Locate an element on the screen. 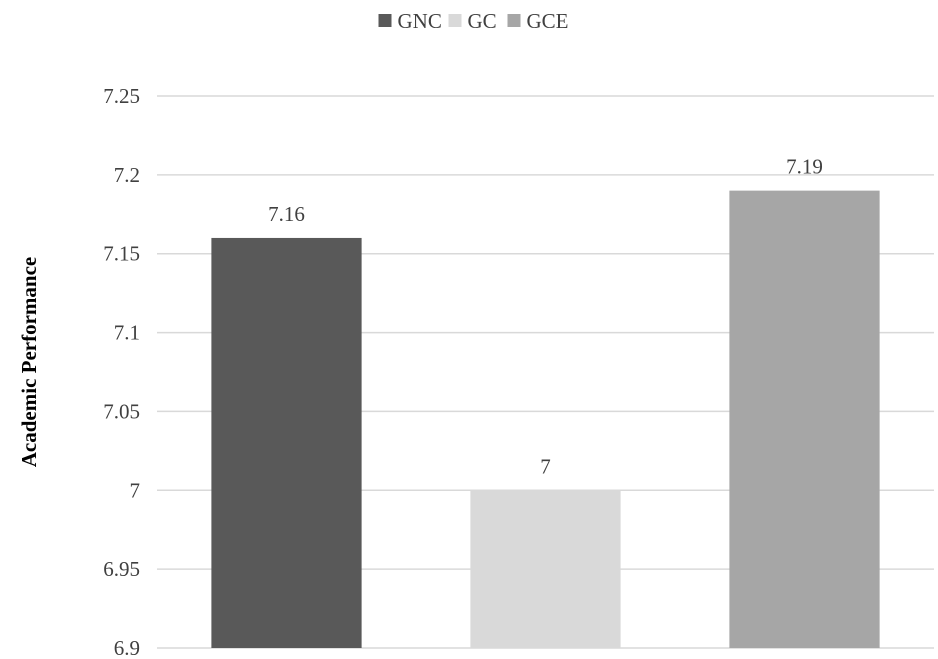 This screenshot has width=938, height=659. bar-gnc is located at coordinates (286, 442).